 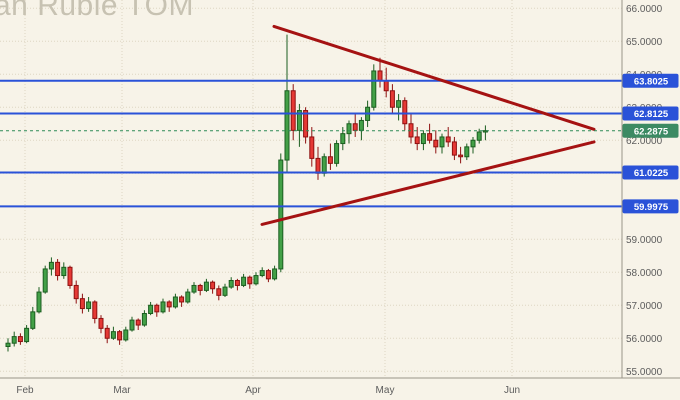 I want to click on price-tick-label: 65.0000, so click(x=644, y=42).